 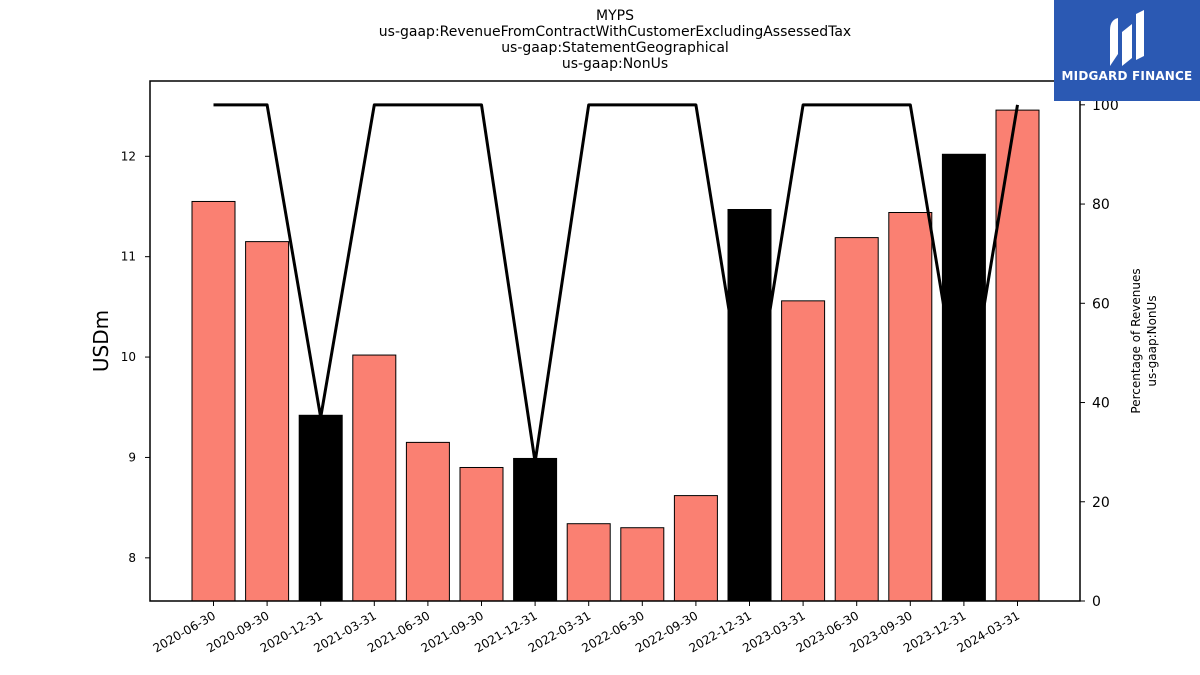 What do you see at coordinates (615, 16) in the screenshot?
I see `chart-title-line: MYPS` at bounding box center [615, 16].